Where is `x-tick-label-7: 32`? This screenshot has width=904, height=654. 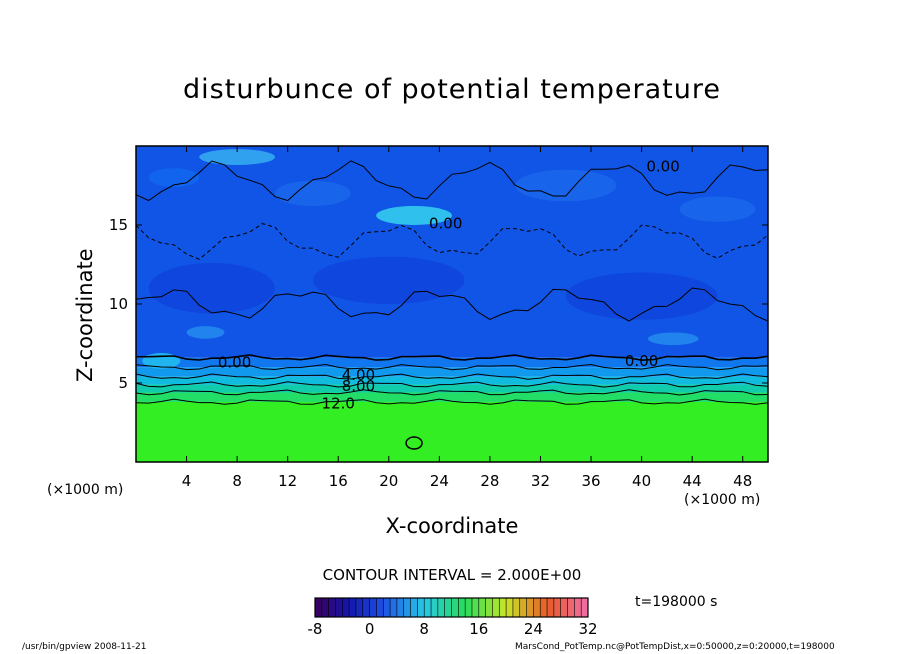 x-tick-label-7: 32 is located at coordinates (540, 481).